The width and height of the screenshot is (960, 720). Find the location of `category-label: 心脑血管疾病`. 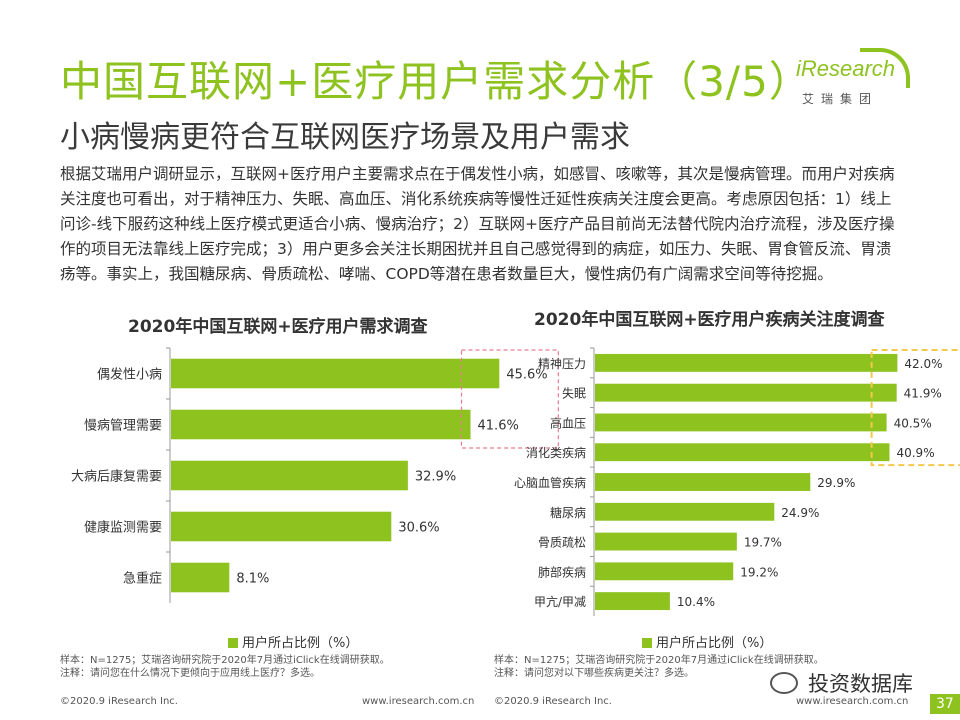

category-label: 心脑血管疾病 is located at coordinates (550, 482).